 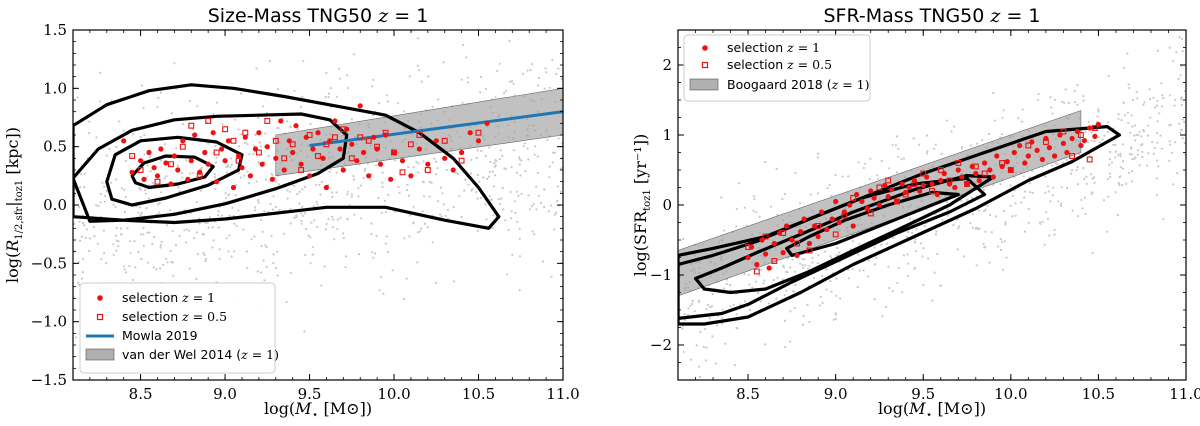 What do you see at coordinates (661, 275) in the screenshot?
I see `y-tick-label: −1` at bounding box center [661, 275].